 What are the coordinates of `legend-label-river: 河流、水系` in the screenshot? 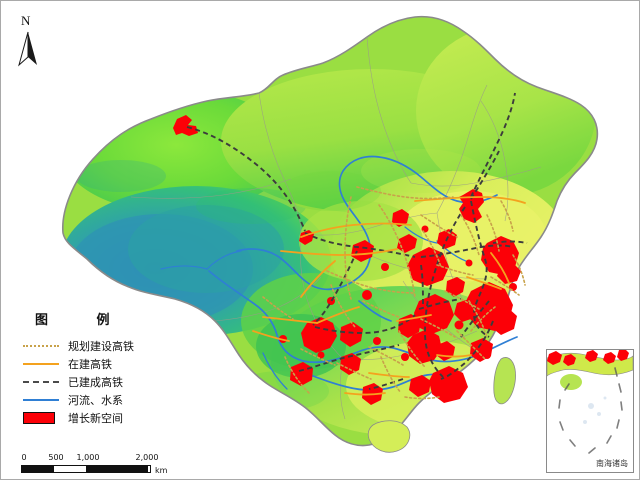 It's located at (95, 400).